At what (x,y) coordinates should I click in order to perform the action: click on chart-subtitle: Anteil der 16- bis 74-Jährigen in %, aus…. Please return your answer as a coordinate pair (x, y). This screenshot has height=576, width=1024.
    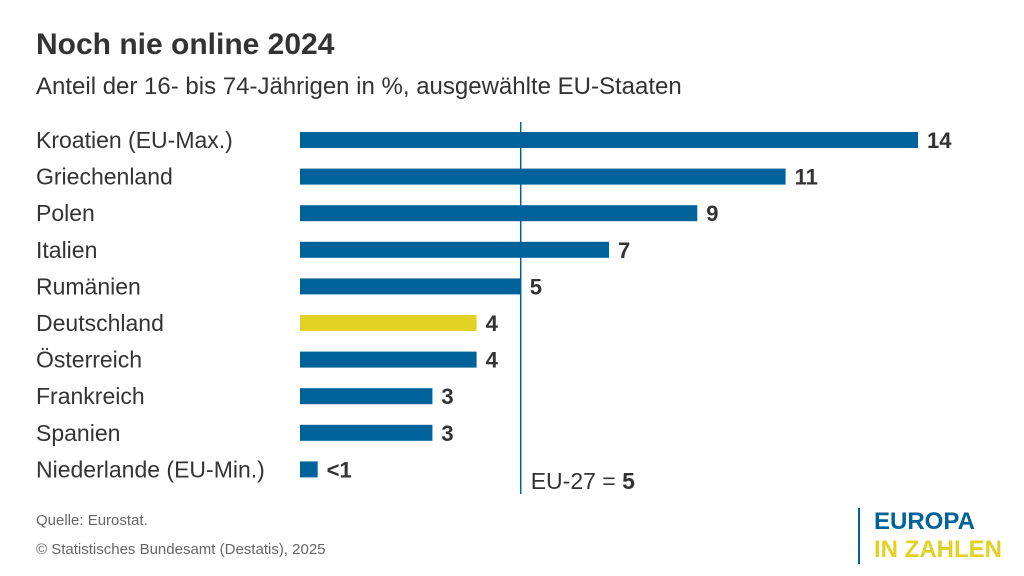
    Looking at the image, I should click on (359, 86).